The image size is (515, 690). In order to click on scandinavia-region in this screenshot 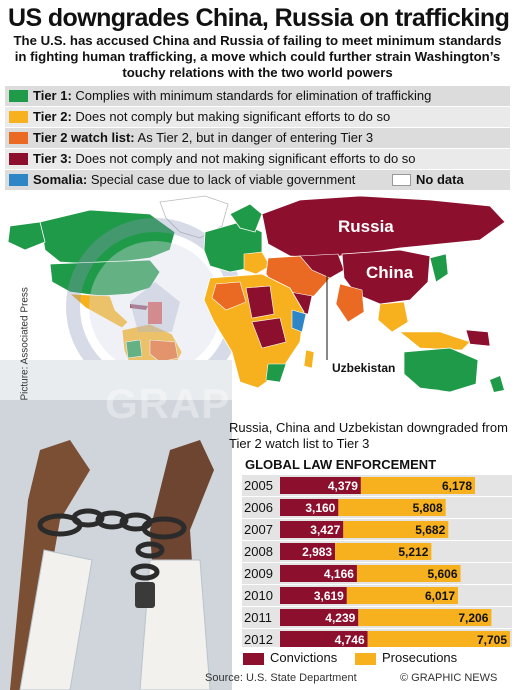, I will do `click(246, 218)`.